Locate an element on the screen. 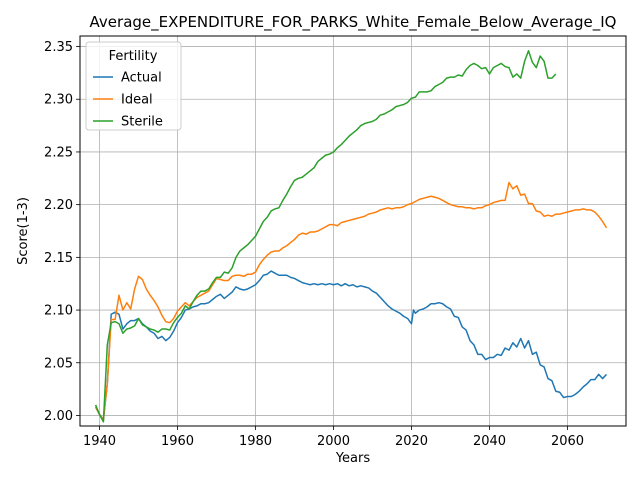 This screenshot has width=640, height=480. x-axis-label: Years is located at coordinates (353, 458).